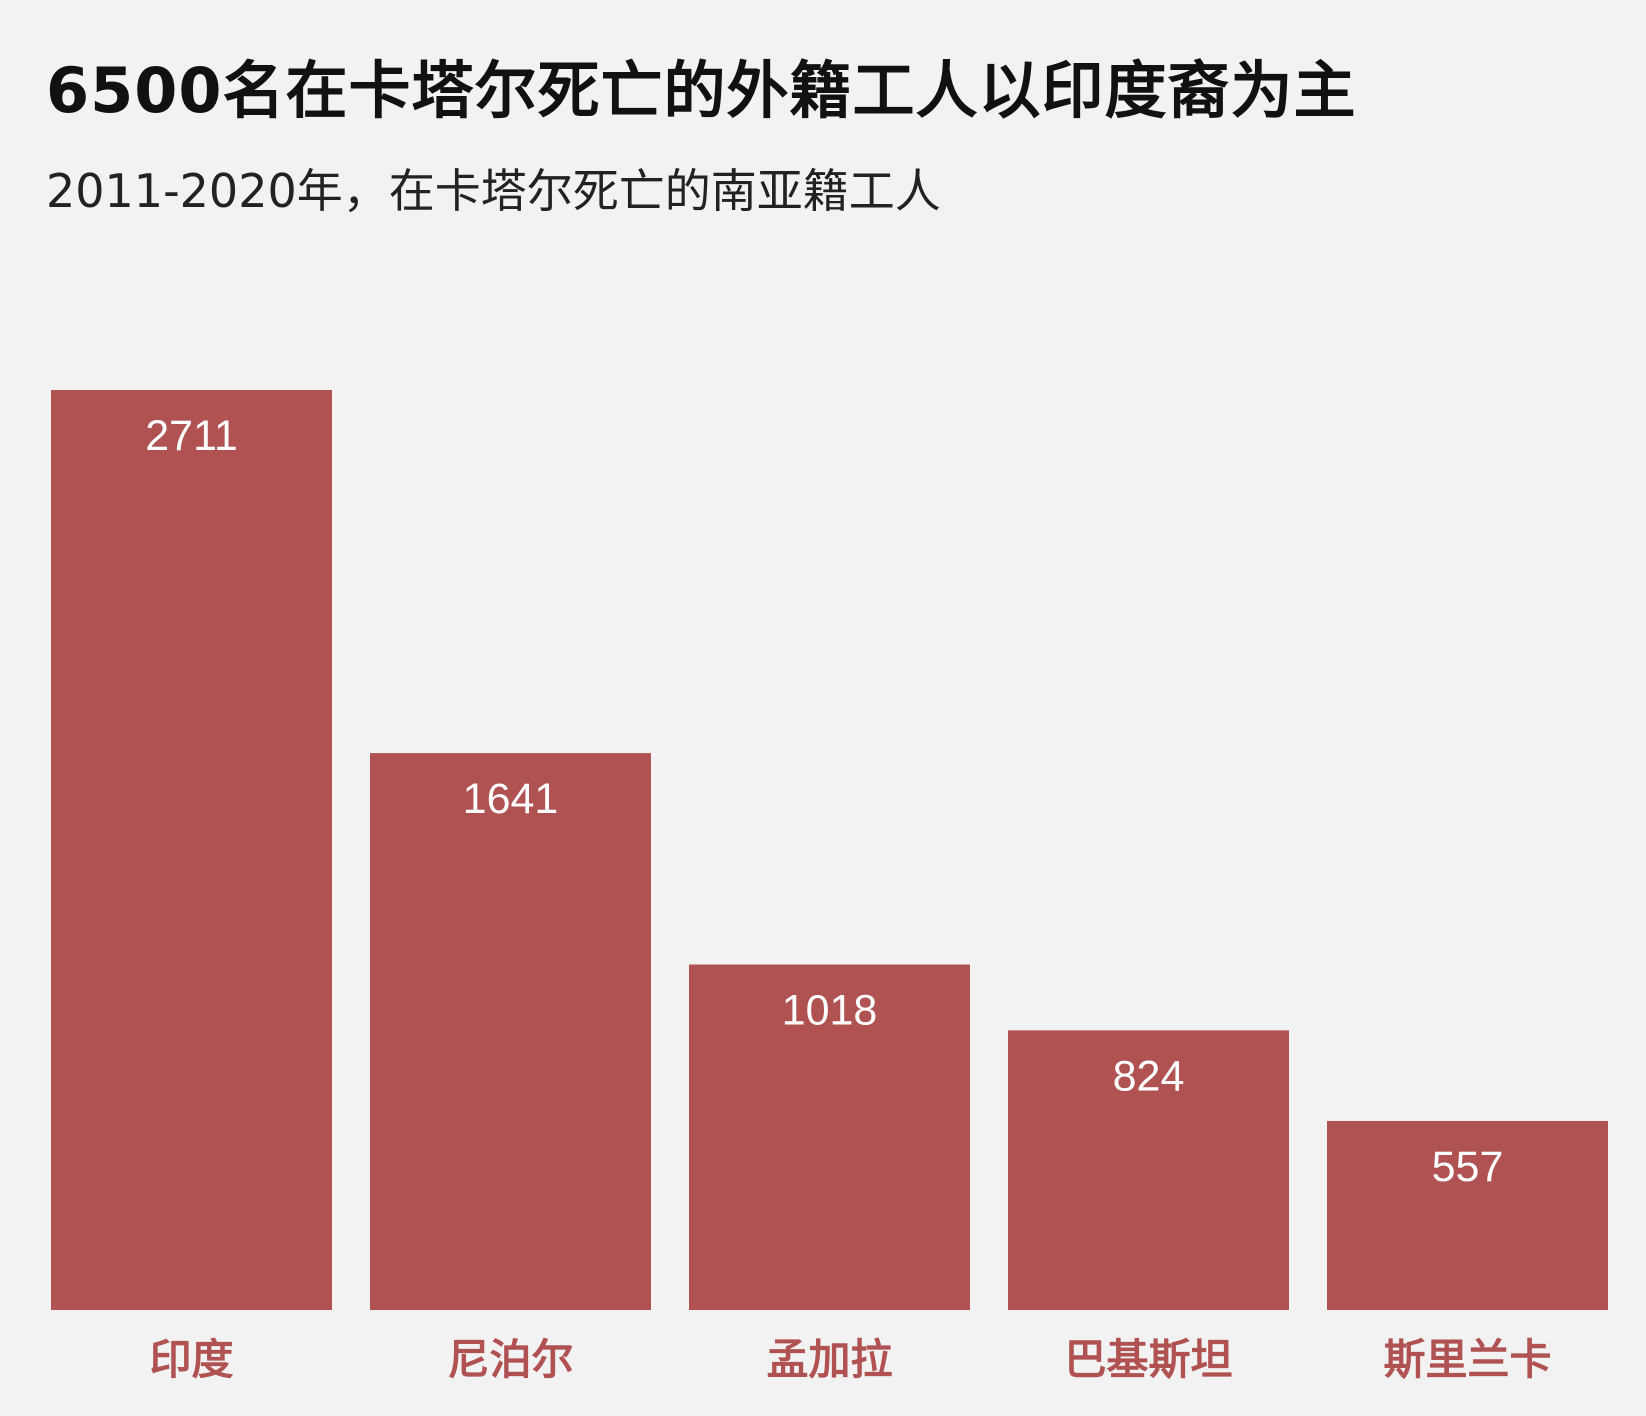 This screenshot has height=1416, width=1646. I want to click on value-label: 2711, so click(191, 436).